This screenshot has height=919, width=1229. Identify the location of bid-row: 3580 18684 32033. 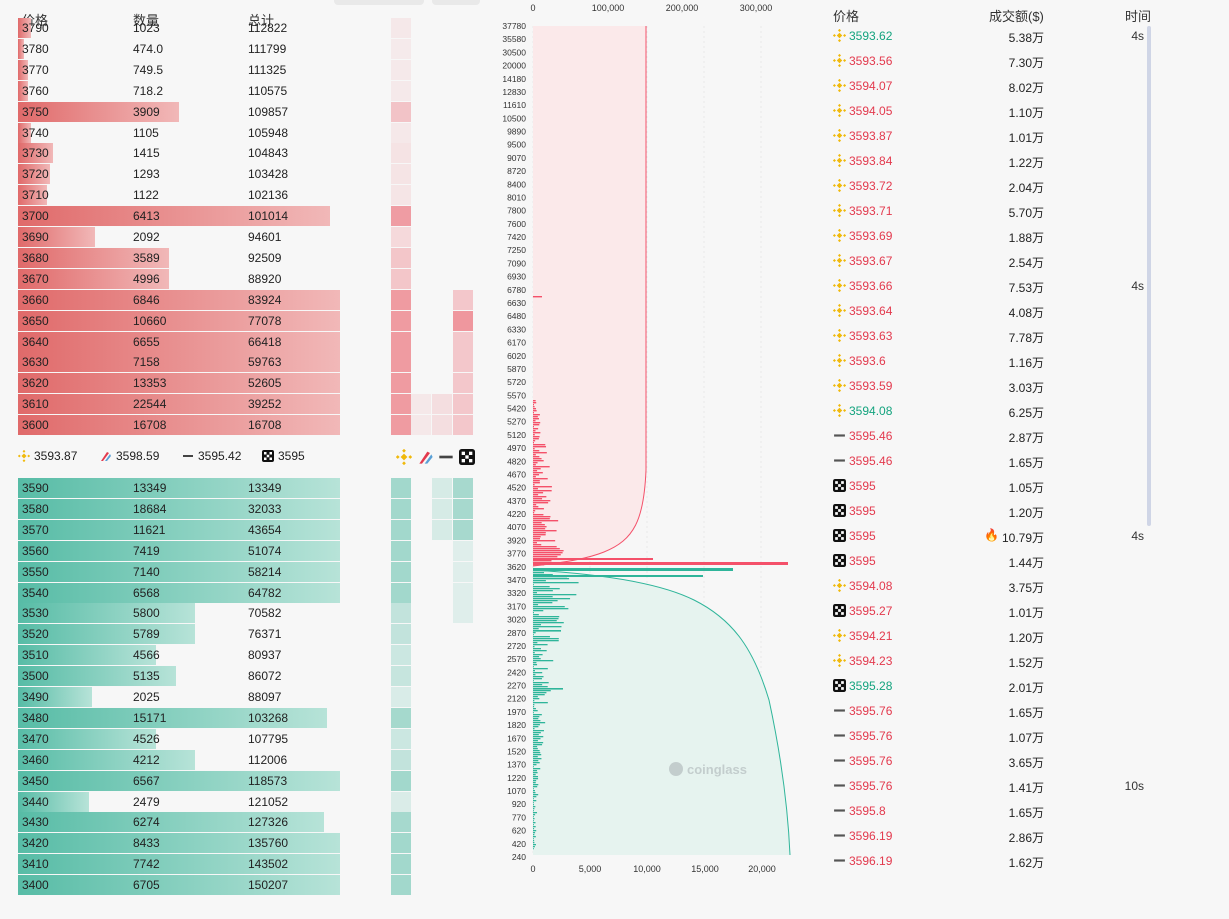
(179, 509).